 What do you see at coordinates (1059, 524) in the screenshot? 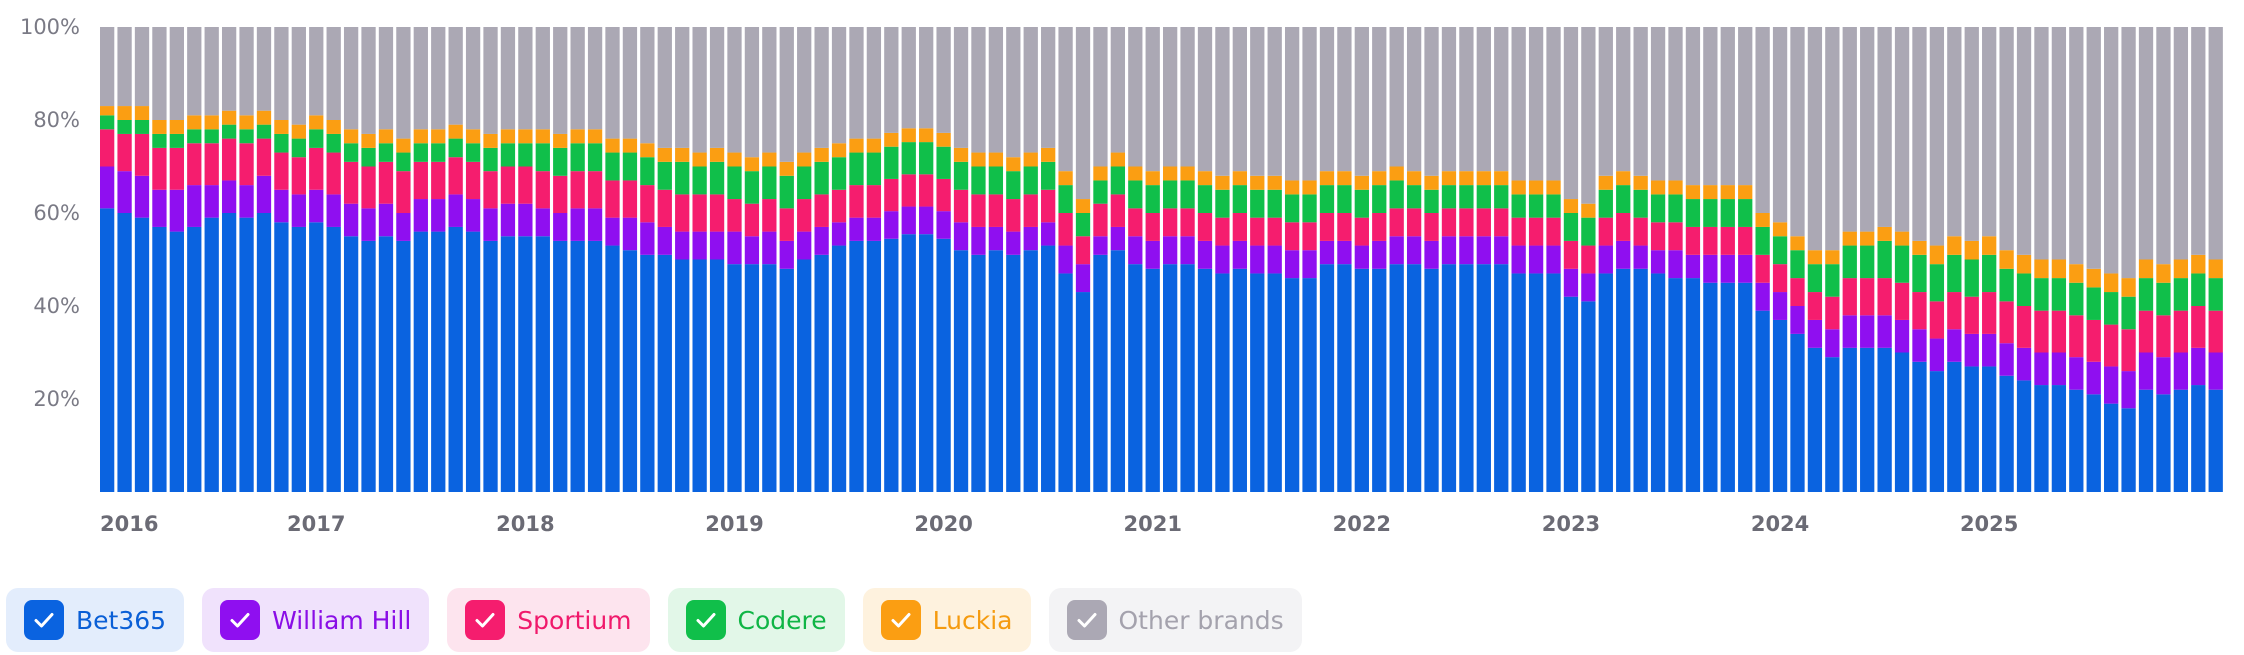
I see `x-axis: 2016 2017 2018 2019 2020 2021 2022 2023 2024 2025` at bounding box center [1059, 524].